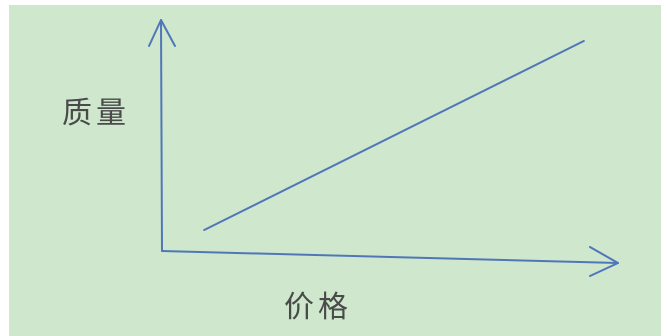 Image resolution: width=667 pixels, height=336 pixels. Describe the element at coordinates (390, 257) in the screenshot. I see `x-axis-line` at that location.